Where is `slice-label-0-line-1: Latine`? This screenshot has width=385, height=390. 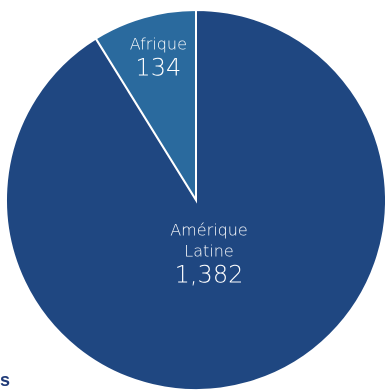
slice-label-0-line-1: Latine is located at coordinates (208, 251).